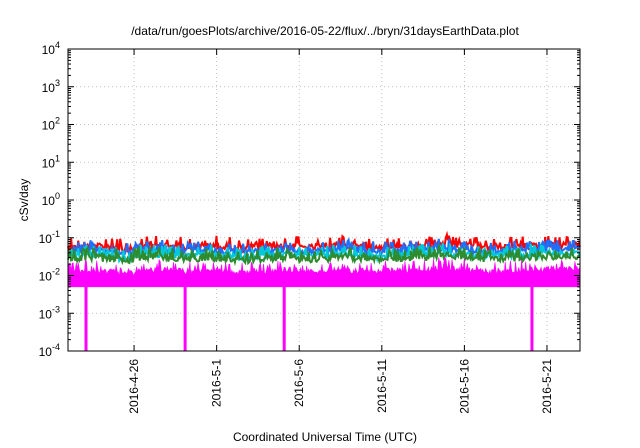  I want to click on x-tick-label: 2016-5-6, so click(299, 383).